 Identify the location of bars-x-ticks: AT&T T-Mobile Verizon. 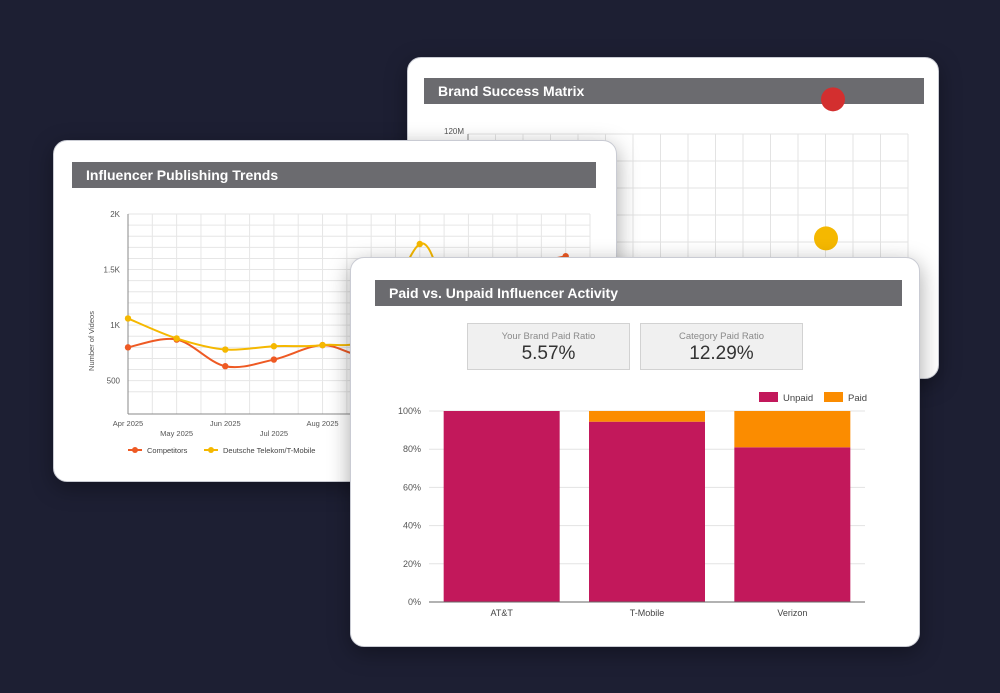
(648, 613).